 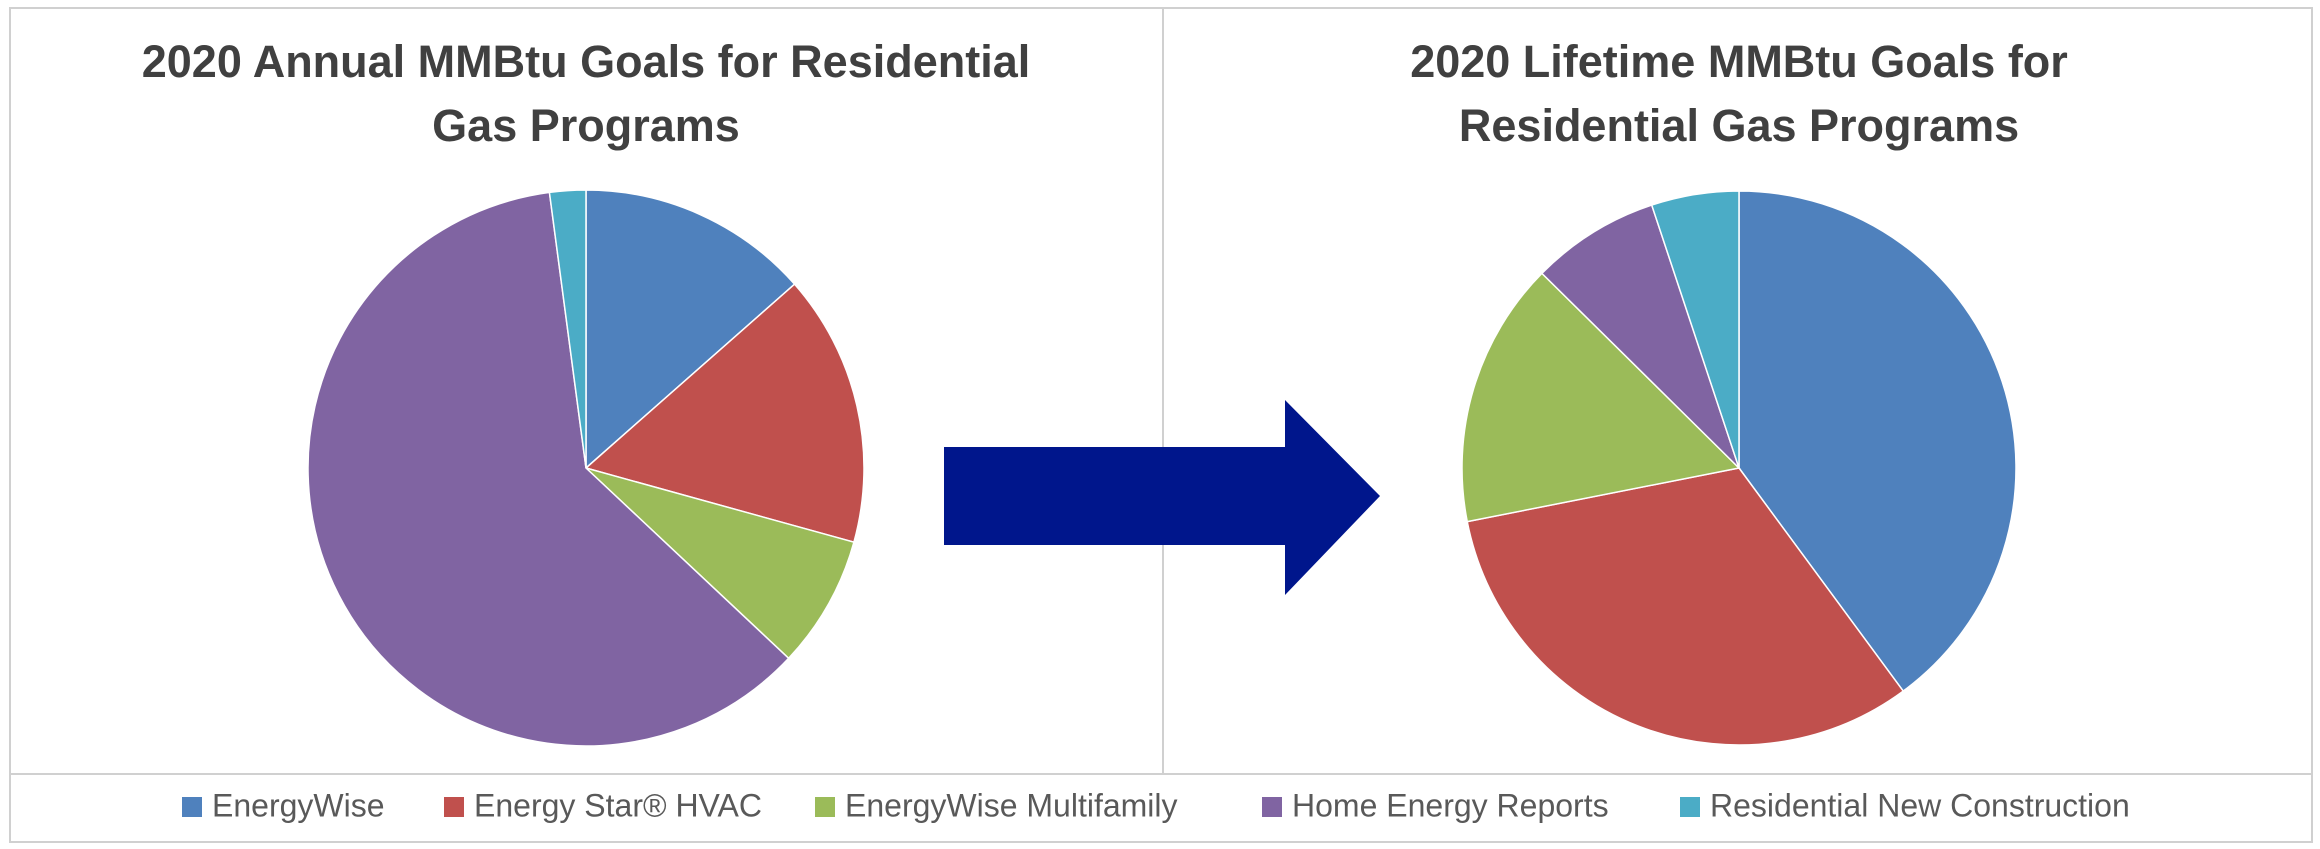 What do you see at coordinates (1920, 805) in the screenshot?
I see `legend-label: Residential New Construction` at bounding box center [1920, 805].